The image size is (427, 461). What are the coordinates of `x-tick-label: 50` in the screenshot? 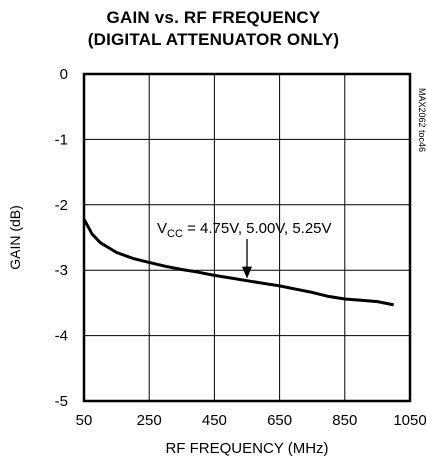 It's located at (84, 420).